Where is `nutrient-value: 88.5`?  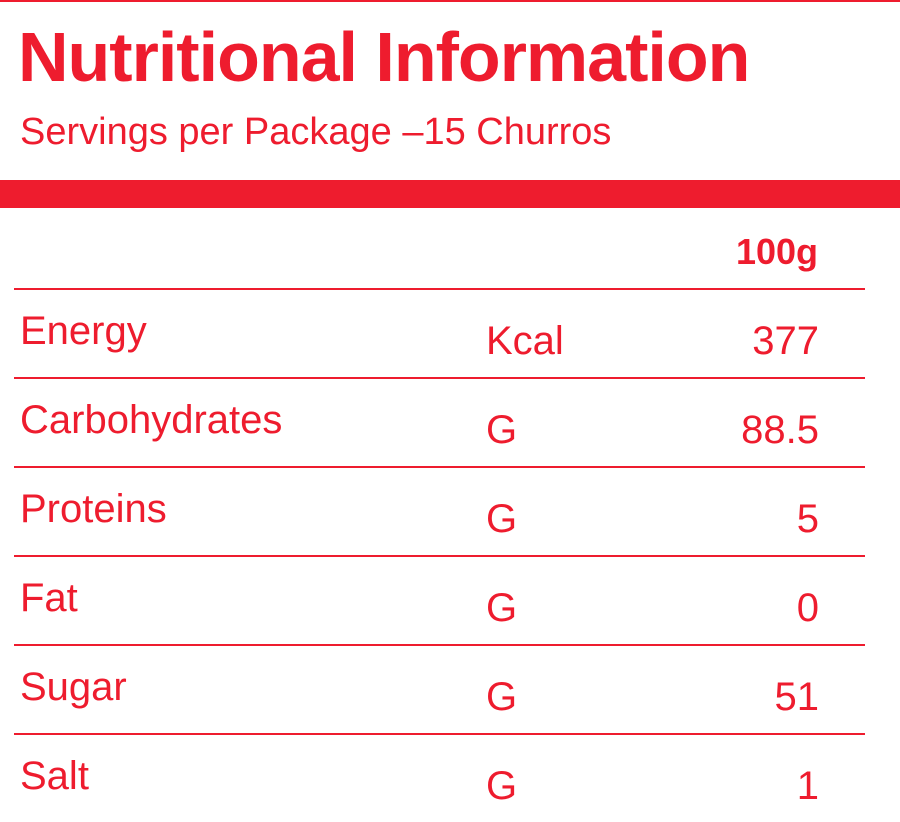 nutrient-value: 88.5 is located at coordinates (780, 430).